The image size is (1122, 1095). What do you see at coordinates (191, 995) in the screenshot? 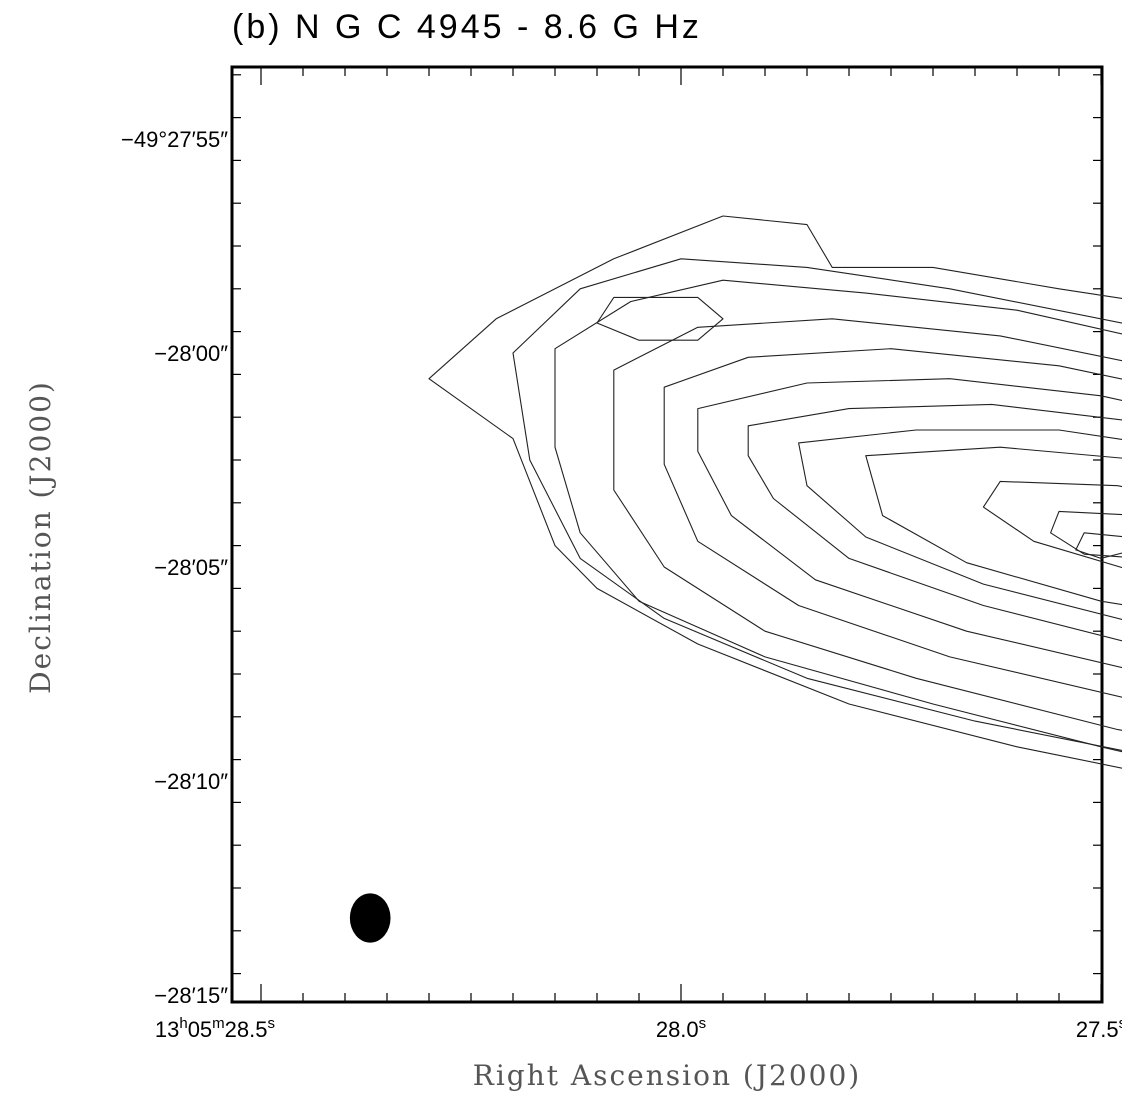
I see `y-tick-label: −28′15″` at bounding box center [191, 995].